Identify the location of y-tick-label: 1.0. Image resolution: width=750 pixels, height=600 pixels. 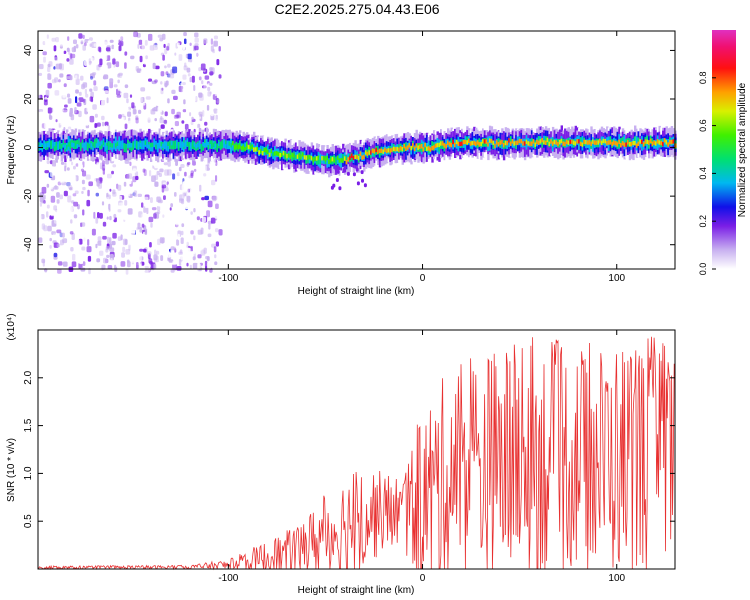
(28, 473).